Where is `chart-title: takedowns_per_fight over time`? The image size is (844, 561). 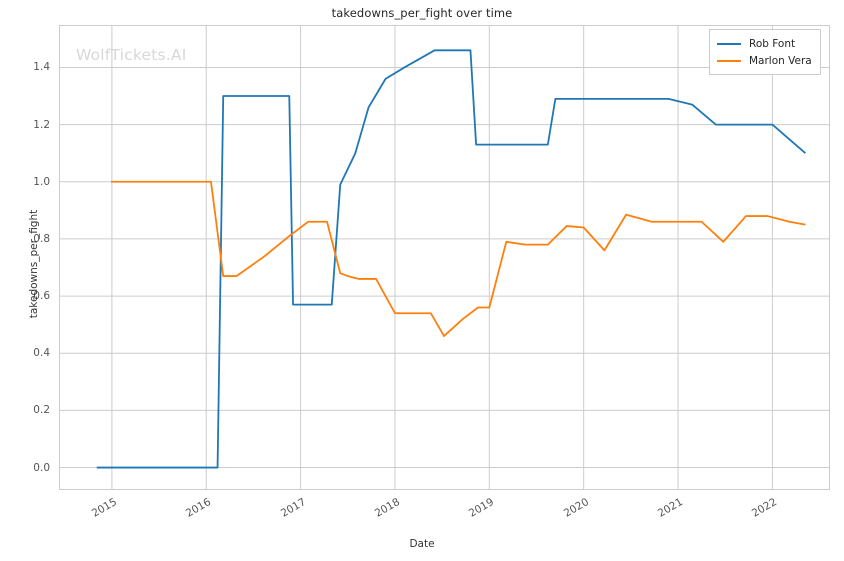
chart-title: takedowns_per_fight over time is located at coordinates (422, 13).